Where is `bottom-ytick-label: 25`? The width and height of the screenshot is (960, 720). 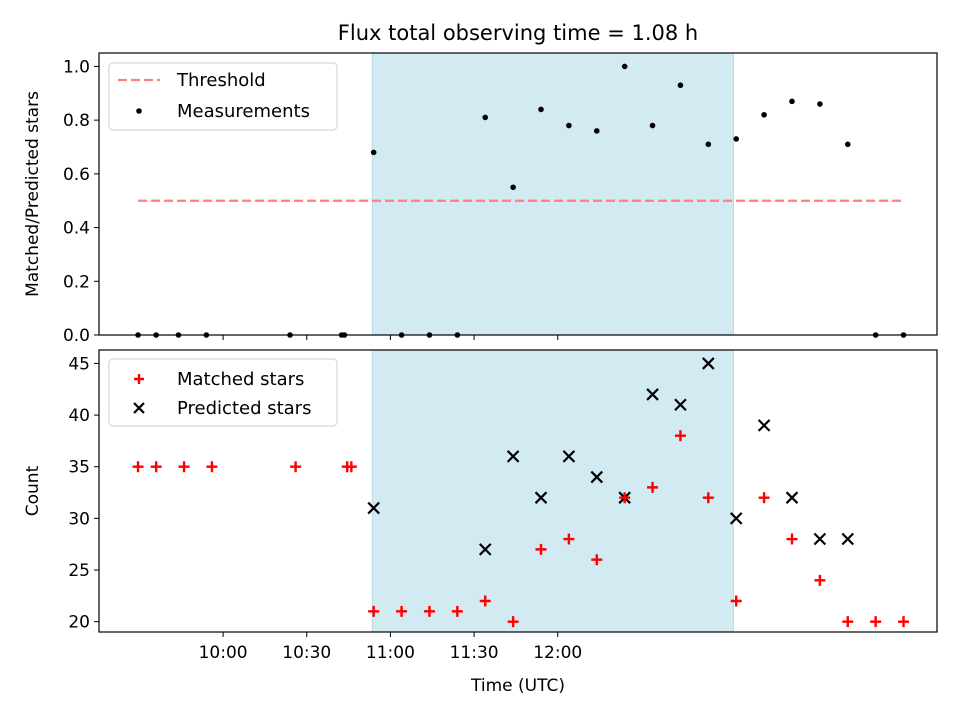 bottom-ytick-label: 25 is located at coordinates (79, 571).